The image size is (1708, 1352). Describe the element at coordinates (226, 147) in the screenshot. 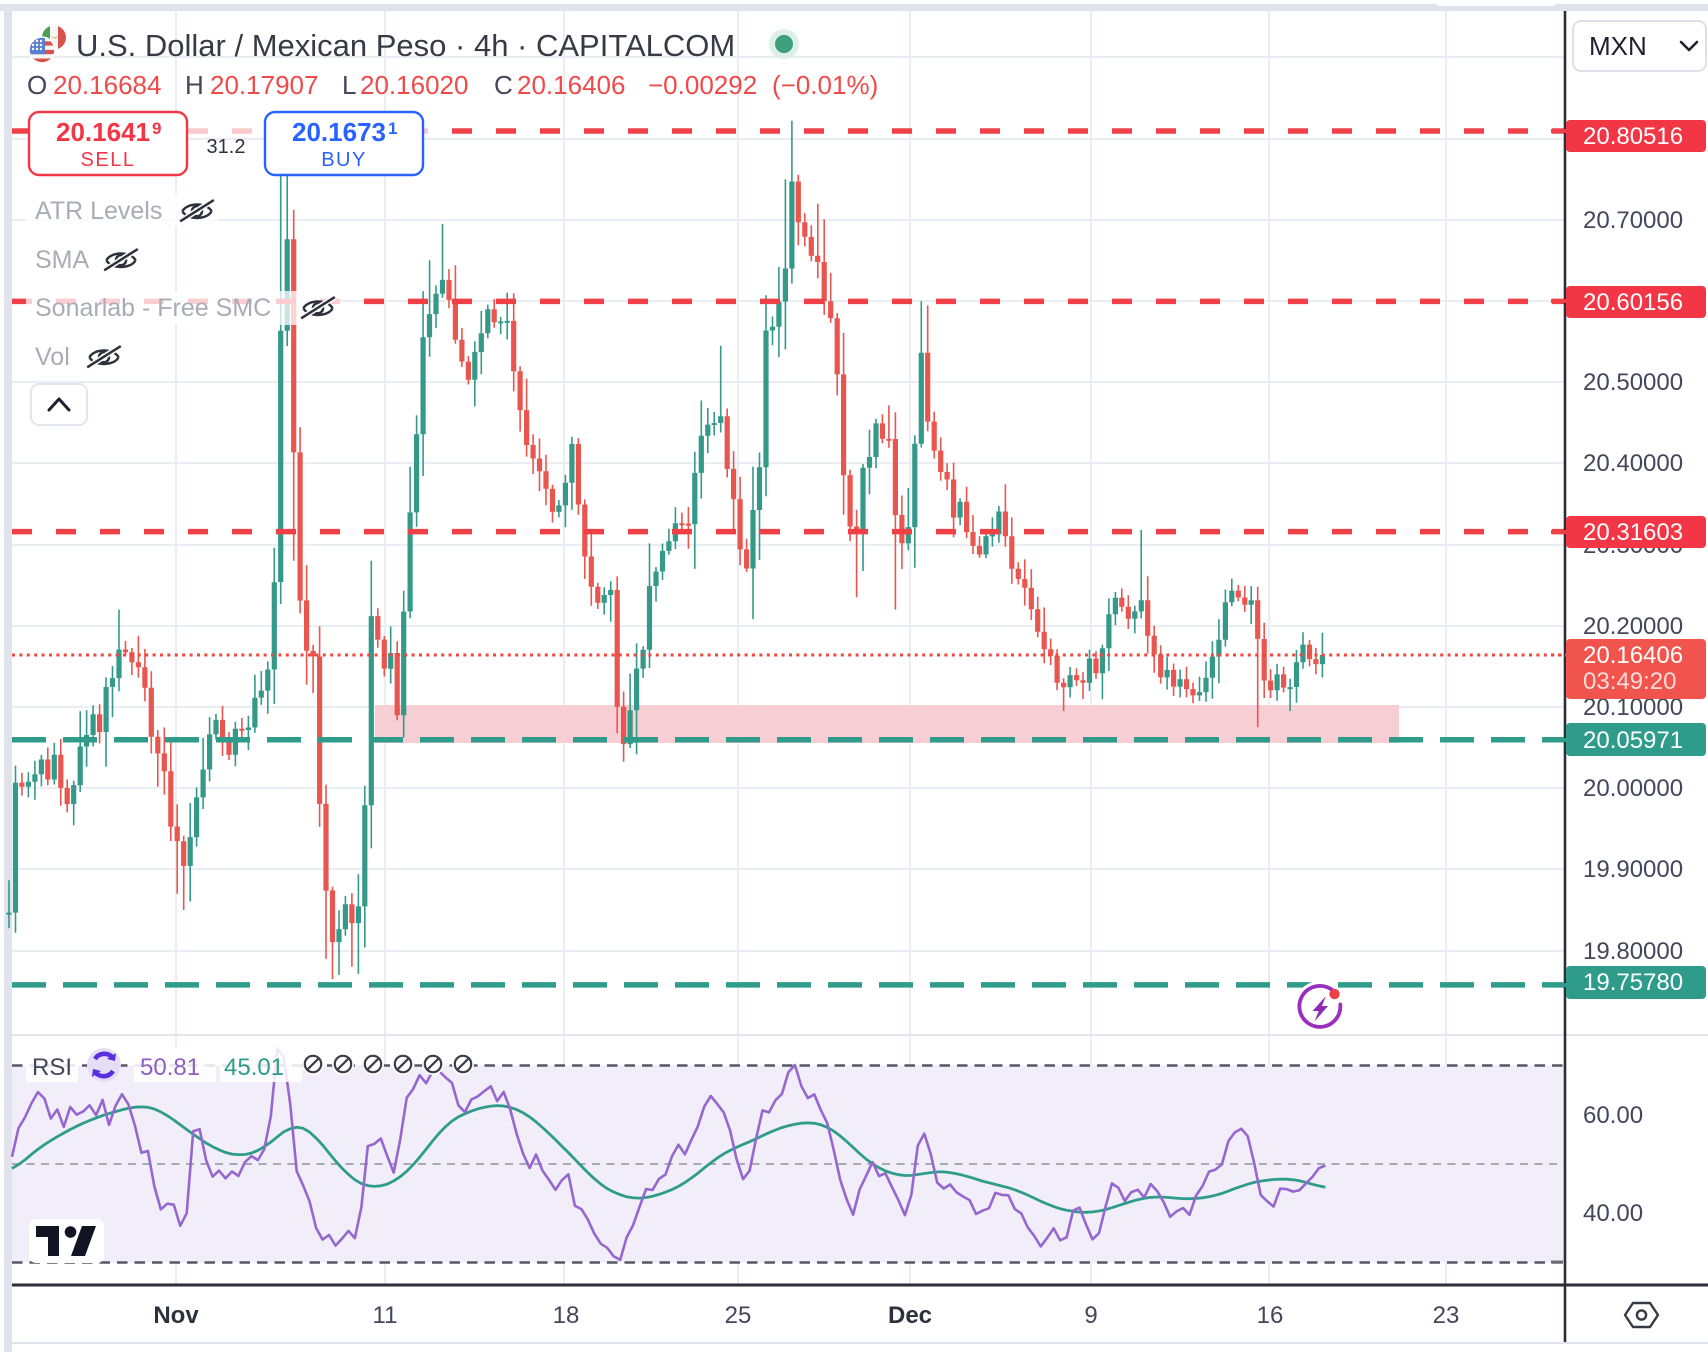

I see `svg-text: 31.2` at that location.